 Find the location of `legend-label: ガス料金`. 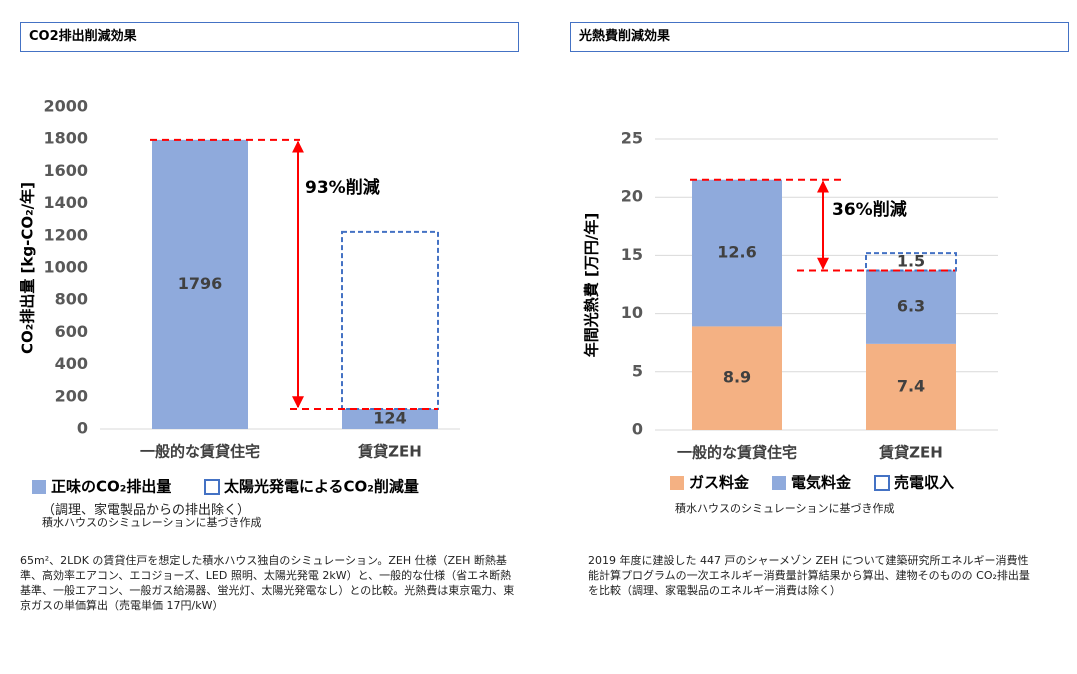

legend-label: ガス料金 is located at coordinates (719, 483).